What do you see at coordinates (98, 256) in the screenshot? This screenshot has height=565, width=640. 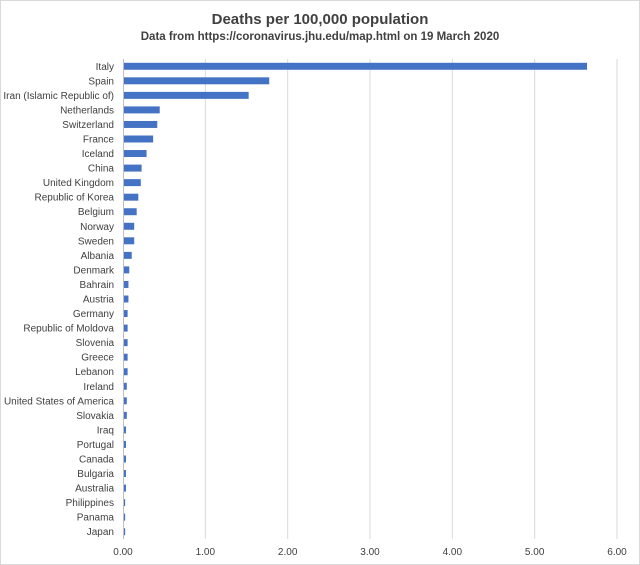 I see `category-label: Albania` at bounding box center [98, 256].